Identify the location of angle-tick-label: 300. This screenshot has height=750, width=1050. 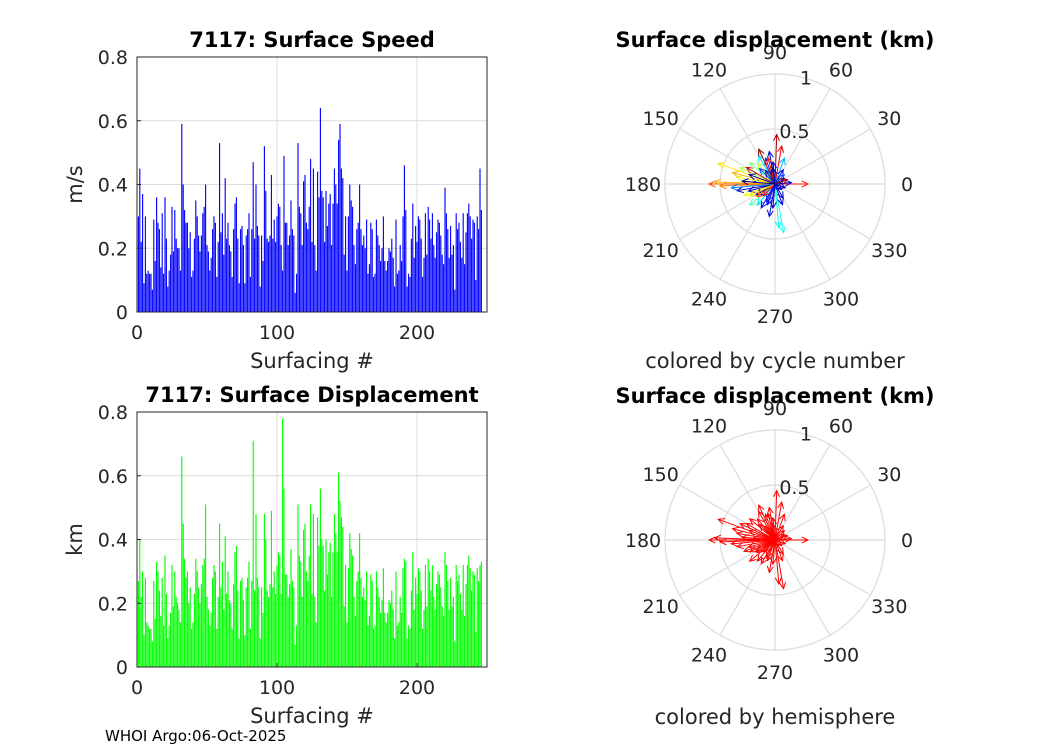
(841, 299).